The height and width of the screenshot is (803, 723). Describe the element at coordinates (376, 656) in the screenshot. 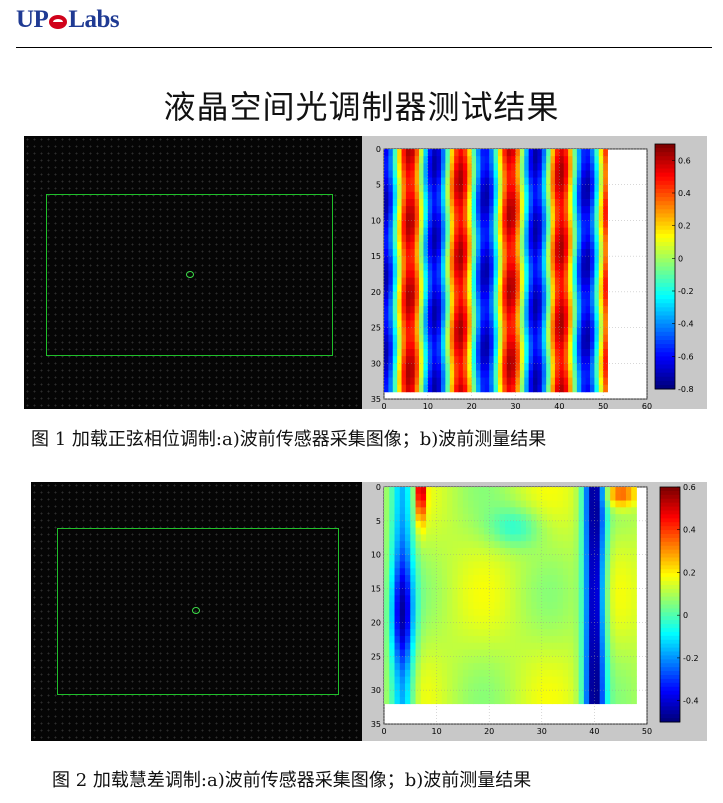

I see `fig2-y-tick-label: 25` at that location.